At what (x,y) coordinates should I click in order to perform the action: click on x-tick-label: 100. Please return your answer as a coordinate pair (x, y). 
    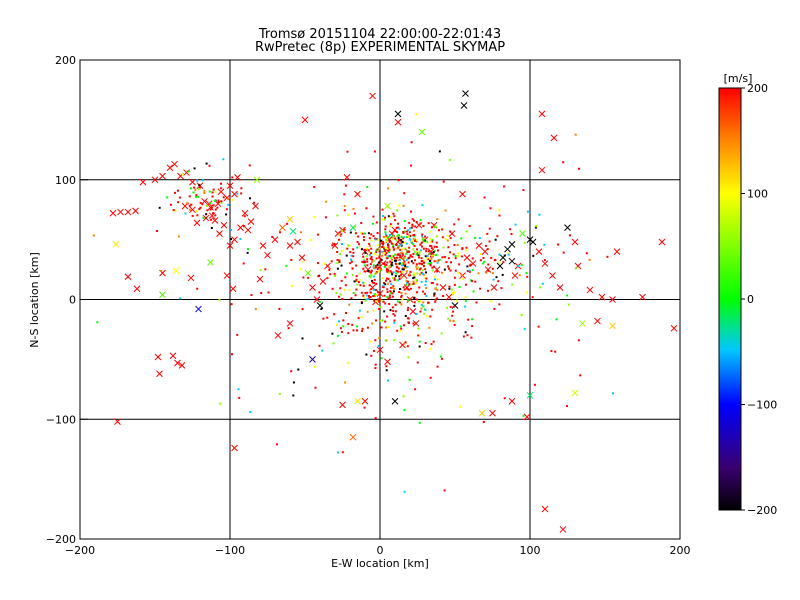
    Looking at the image, I should click on (530, 550).